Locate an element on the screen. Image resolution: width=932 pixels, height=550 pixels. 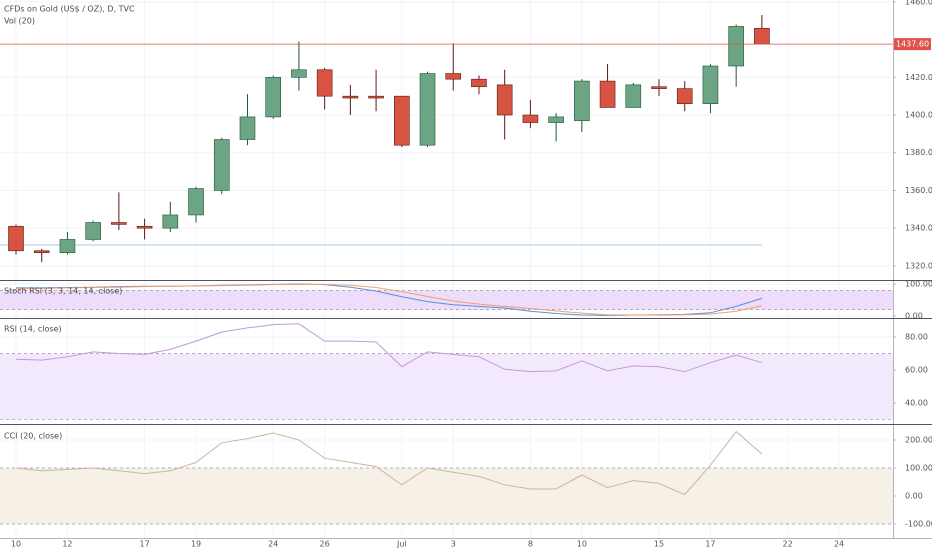
y-tick-label: 1380.00 is located at coordinates (918, 152).